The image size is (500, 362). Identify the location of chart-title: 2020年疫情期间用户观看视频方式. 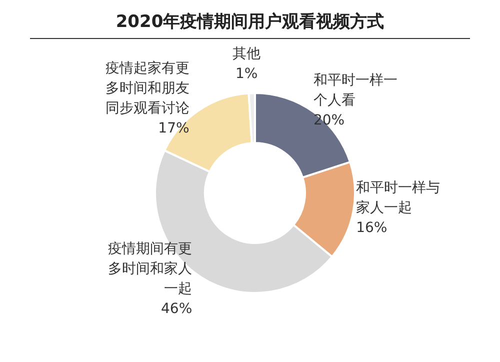
(250, 22).